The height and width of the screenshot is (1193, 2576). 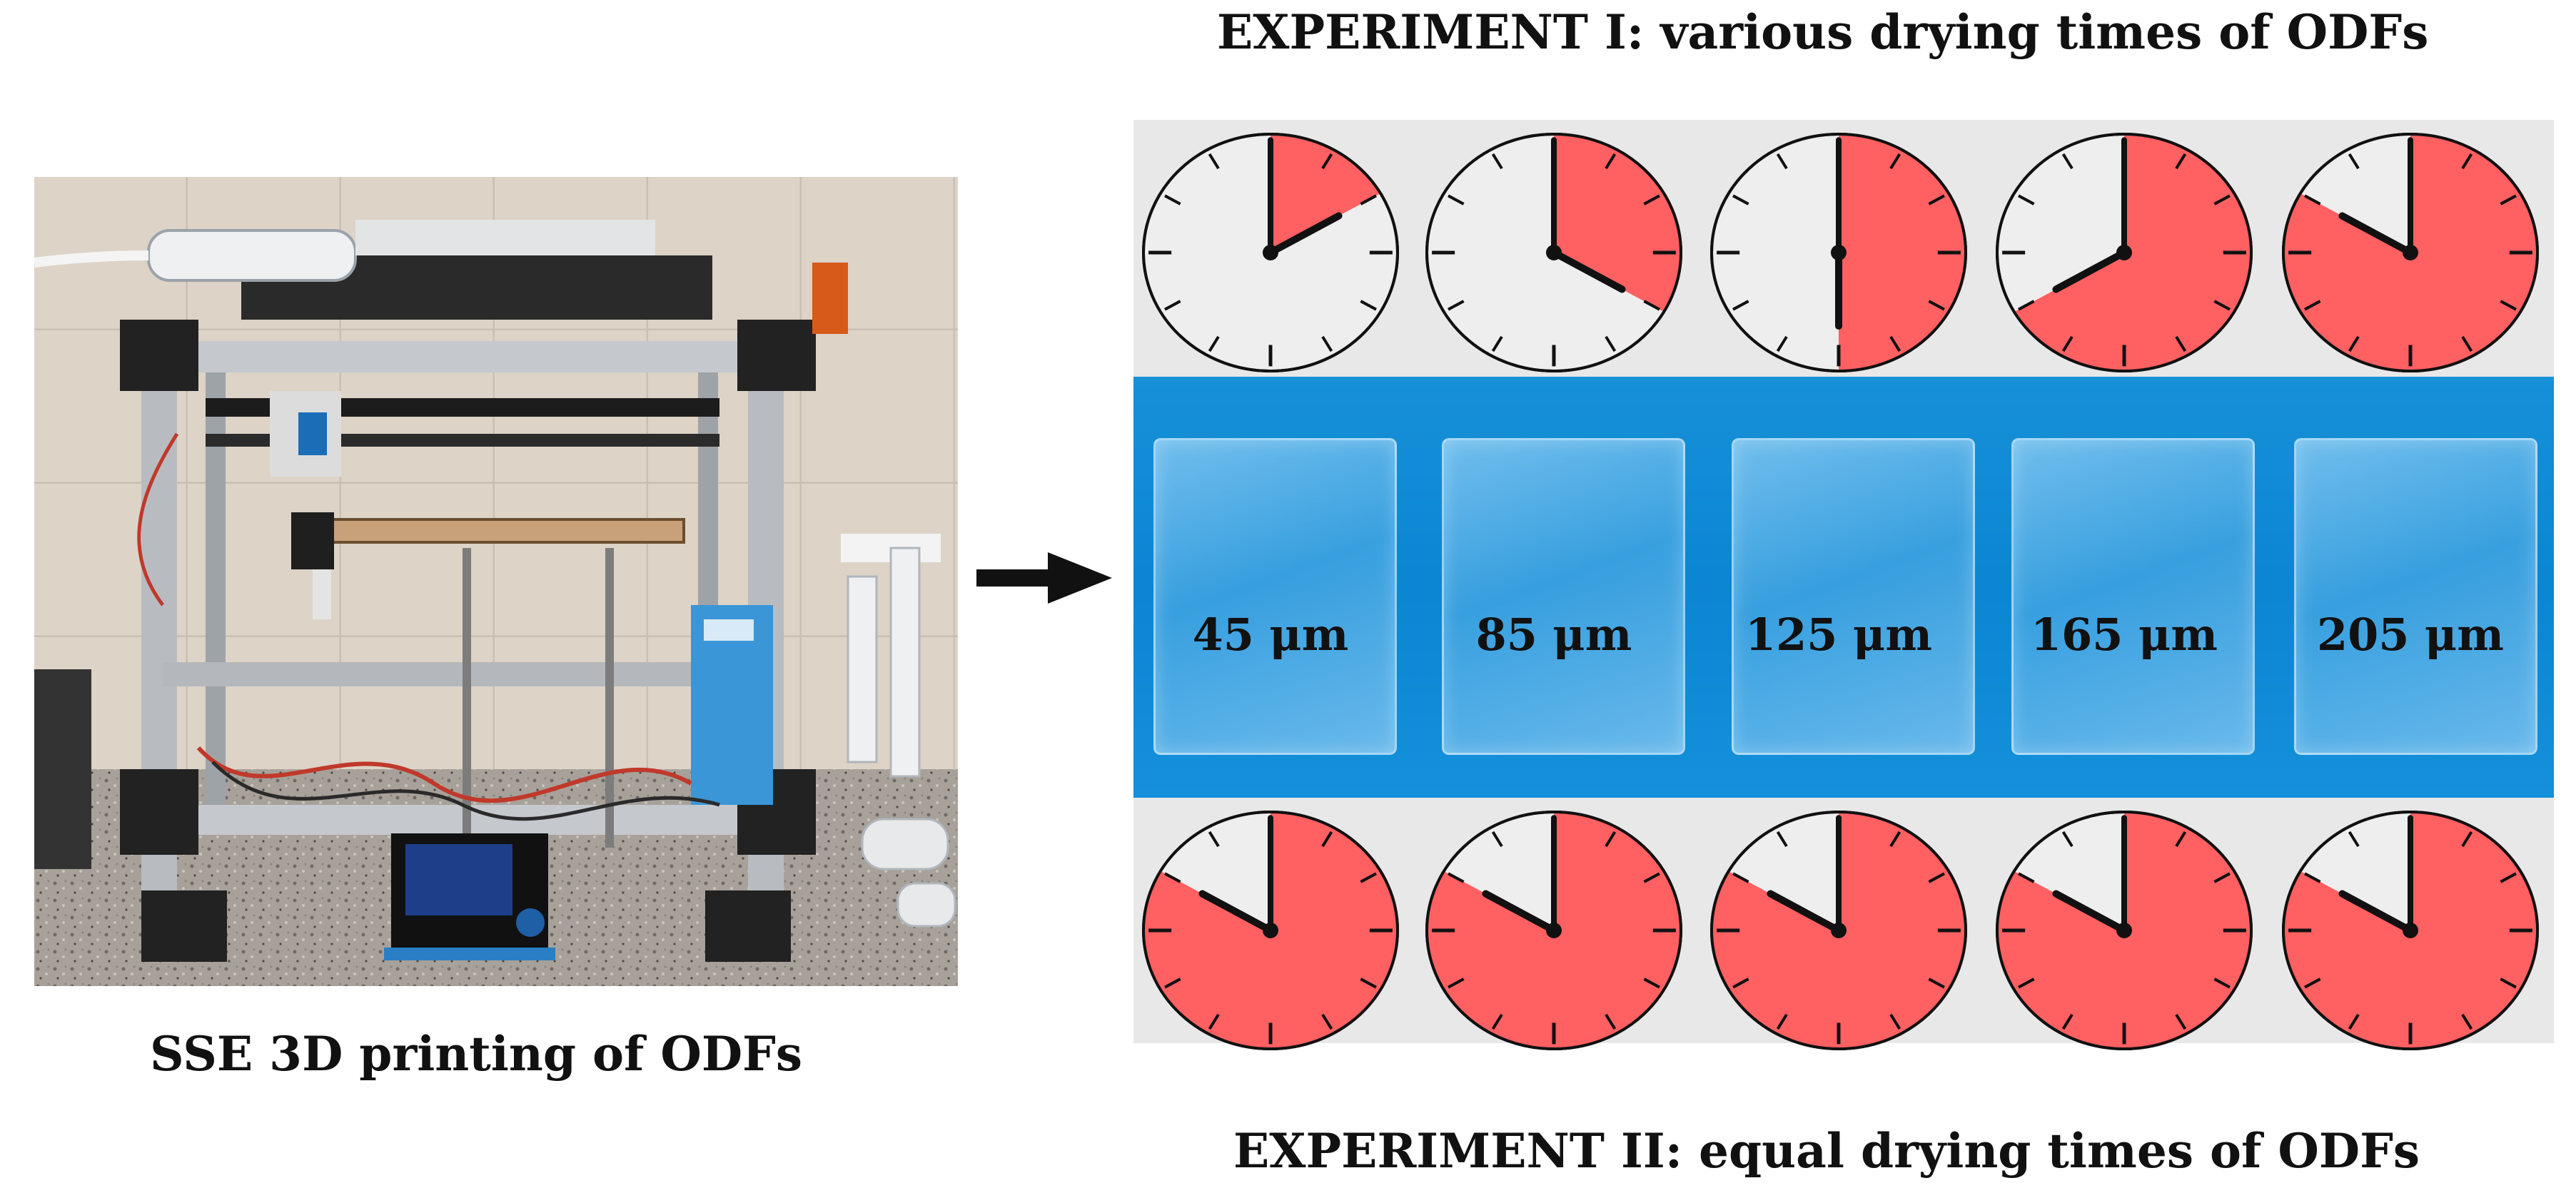 What do you see at coordinates (1044, 578) in the screenshot?
I see `arrow-right-icon` at bounding box center [1044, 578].